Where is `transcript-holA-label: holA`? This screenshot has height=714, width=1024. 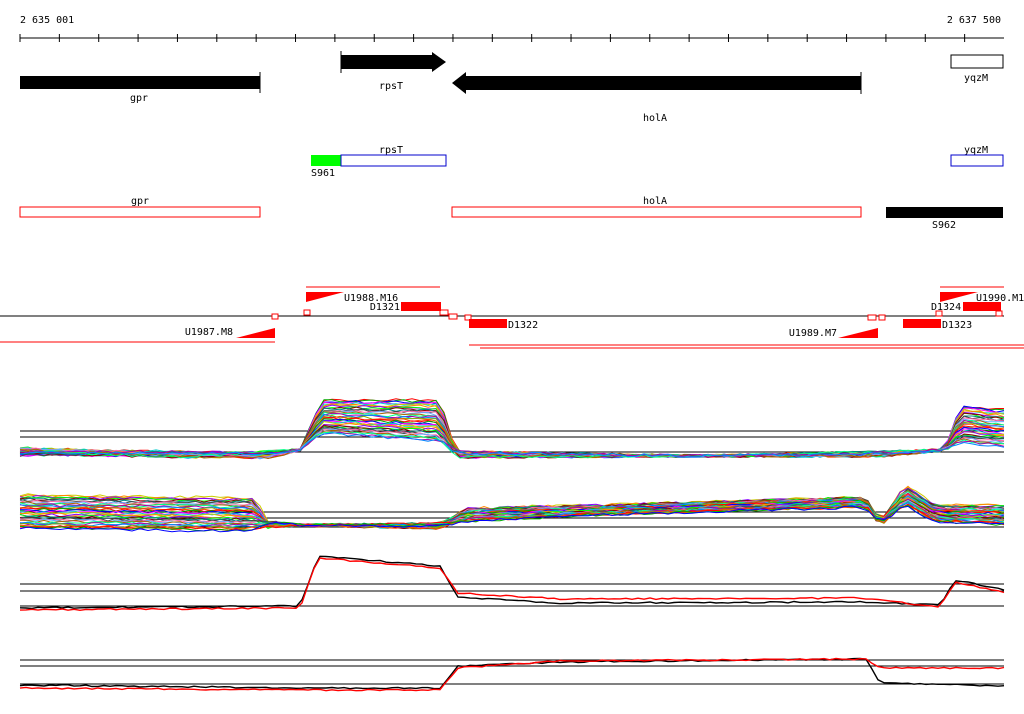 transcript-holA-label: holA is located at coordinates (655, 201).